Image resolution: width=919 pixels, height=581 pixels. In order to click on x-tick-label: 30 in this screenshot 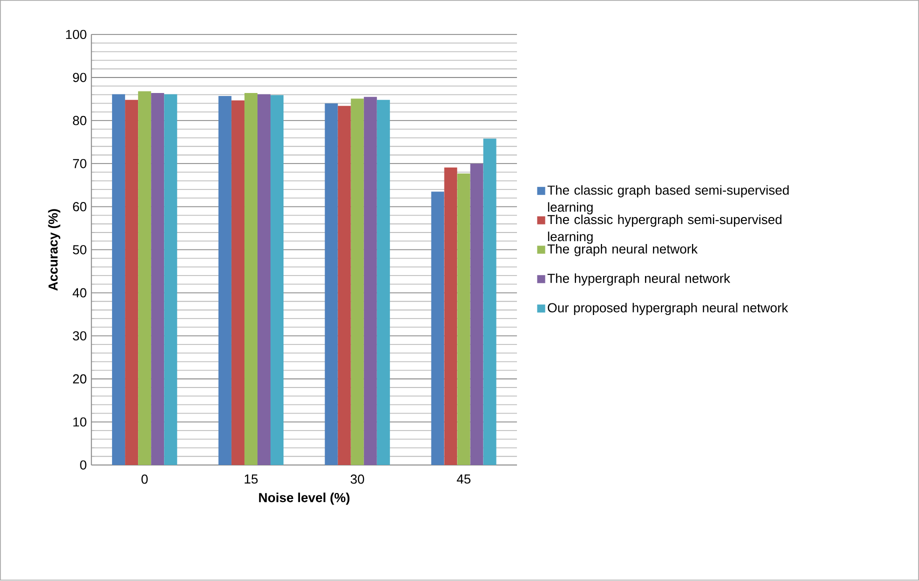, I will do `click(357, 479)`.